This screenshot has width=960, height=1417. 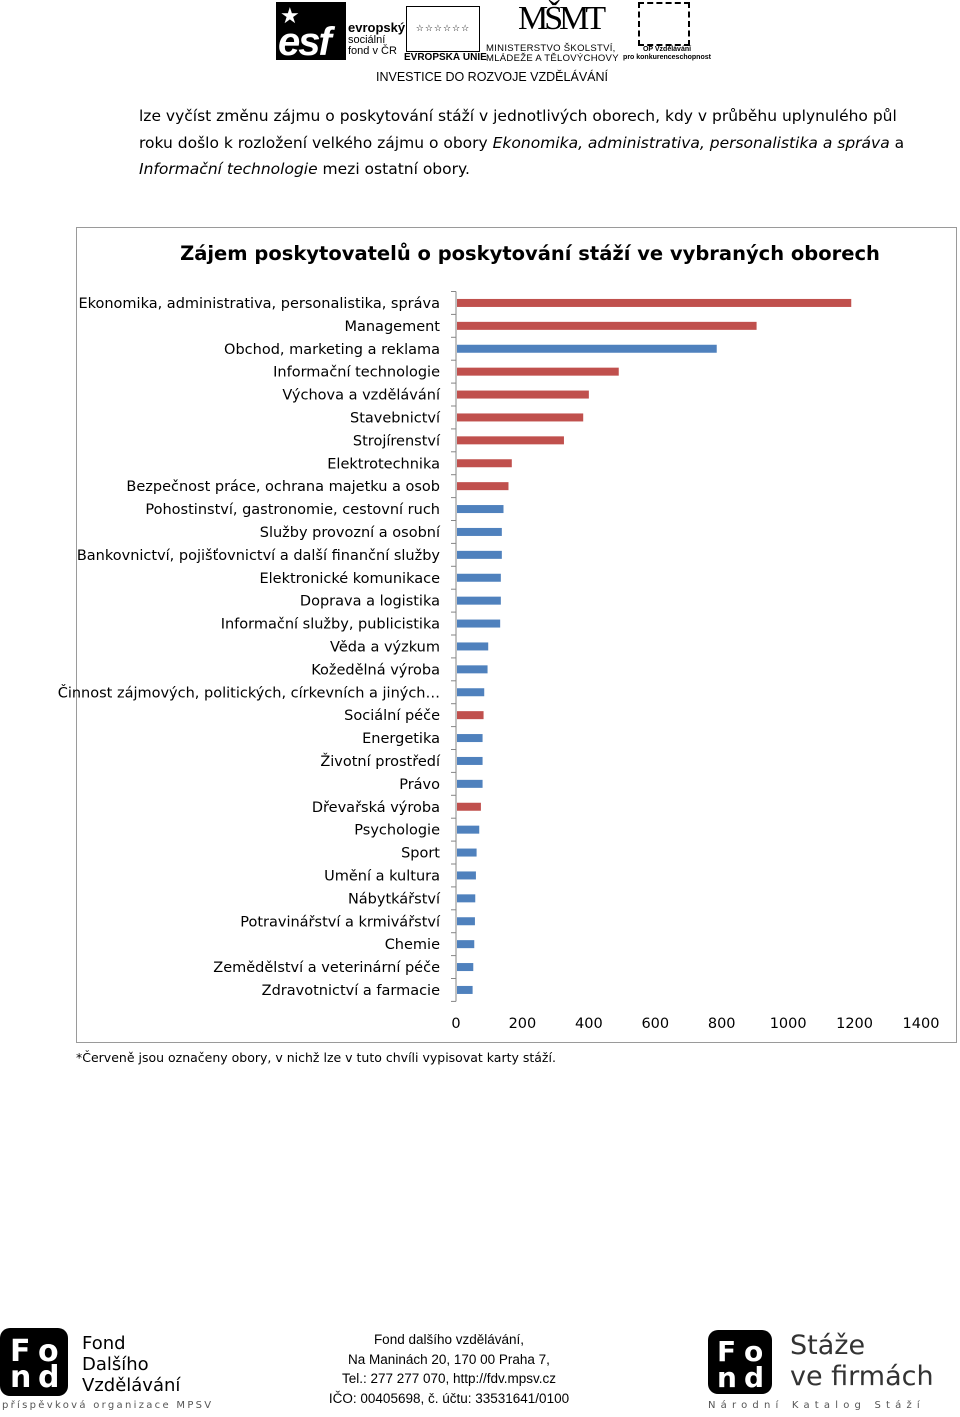 What do you see at coordinates (376, 808) in the screenshot?
I see `category-label: Dřevařská výroba` at bounding box center [376, 808].